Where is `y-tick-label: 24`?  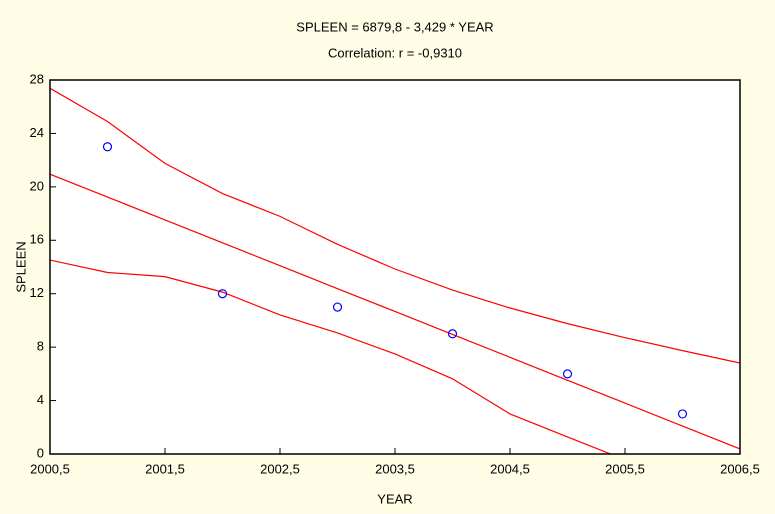 y-tick-label: 24 is located at coordinates (37, 132).